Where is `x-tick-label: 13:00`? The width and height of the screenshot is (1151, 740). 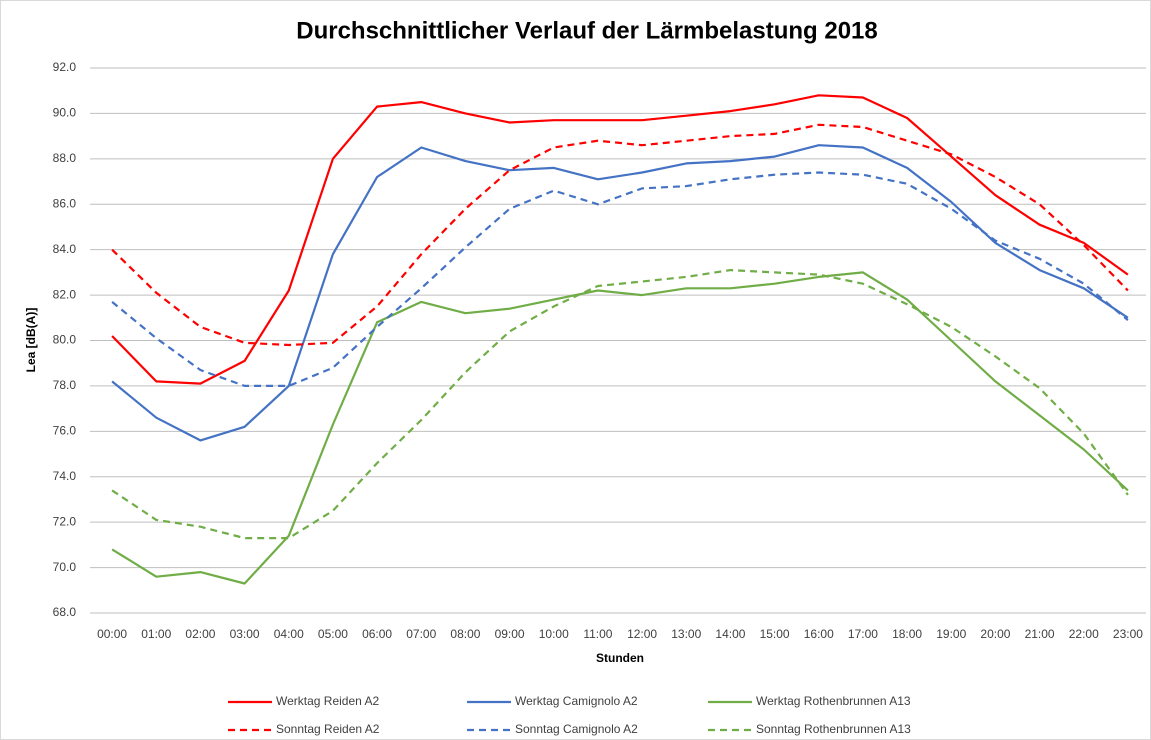 x-tick-label: 13:00 is located at coordinates (686, 634).